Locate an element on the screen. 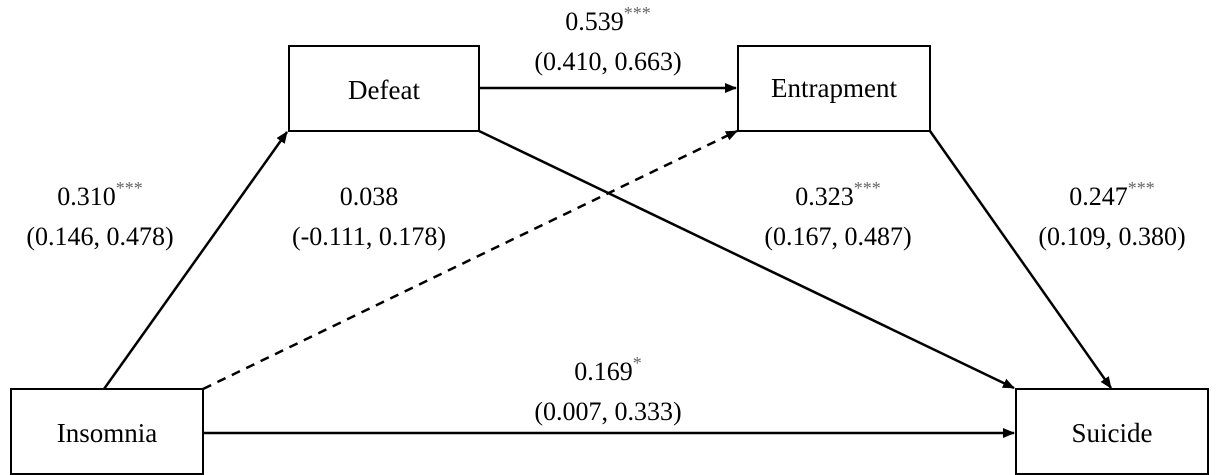 Image resolution: width=1217 pixels, height=475 pixels. svg-text: 0.323*** is located at coordinates (838, 194).